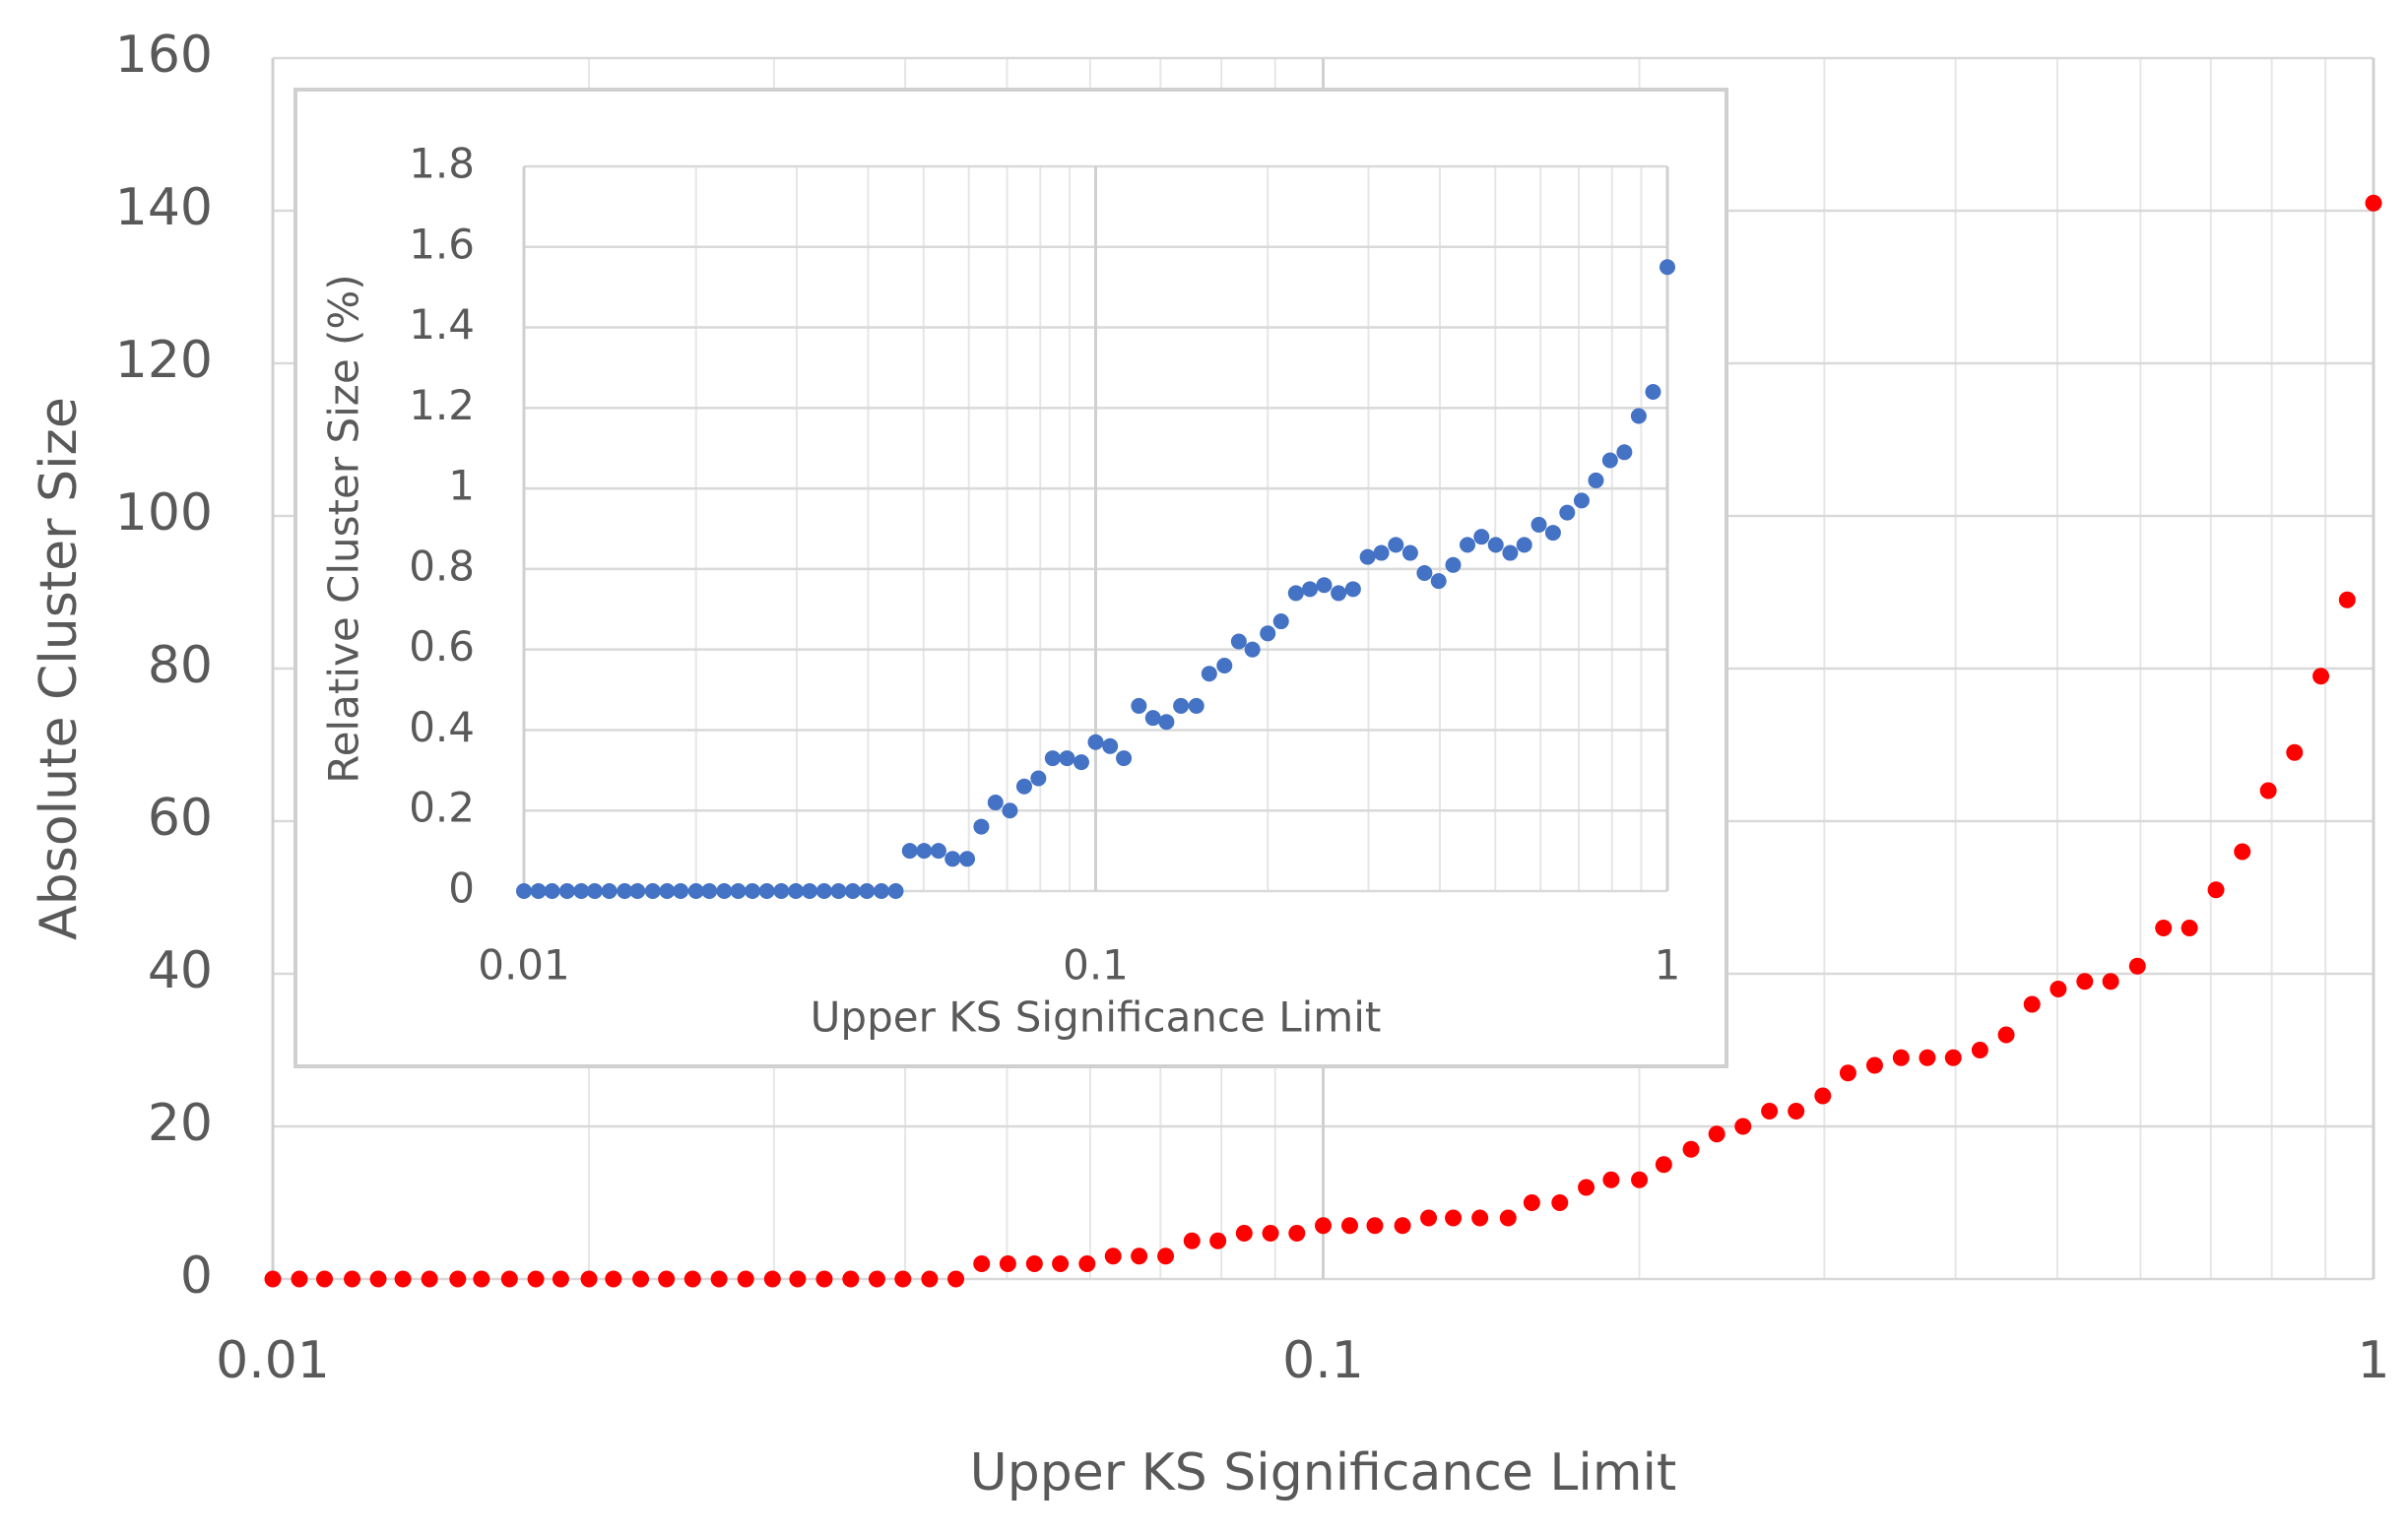  Describe the element at coordinates (164, 207) in the screenshot. I see `y-tick-label: 140` at that location.